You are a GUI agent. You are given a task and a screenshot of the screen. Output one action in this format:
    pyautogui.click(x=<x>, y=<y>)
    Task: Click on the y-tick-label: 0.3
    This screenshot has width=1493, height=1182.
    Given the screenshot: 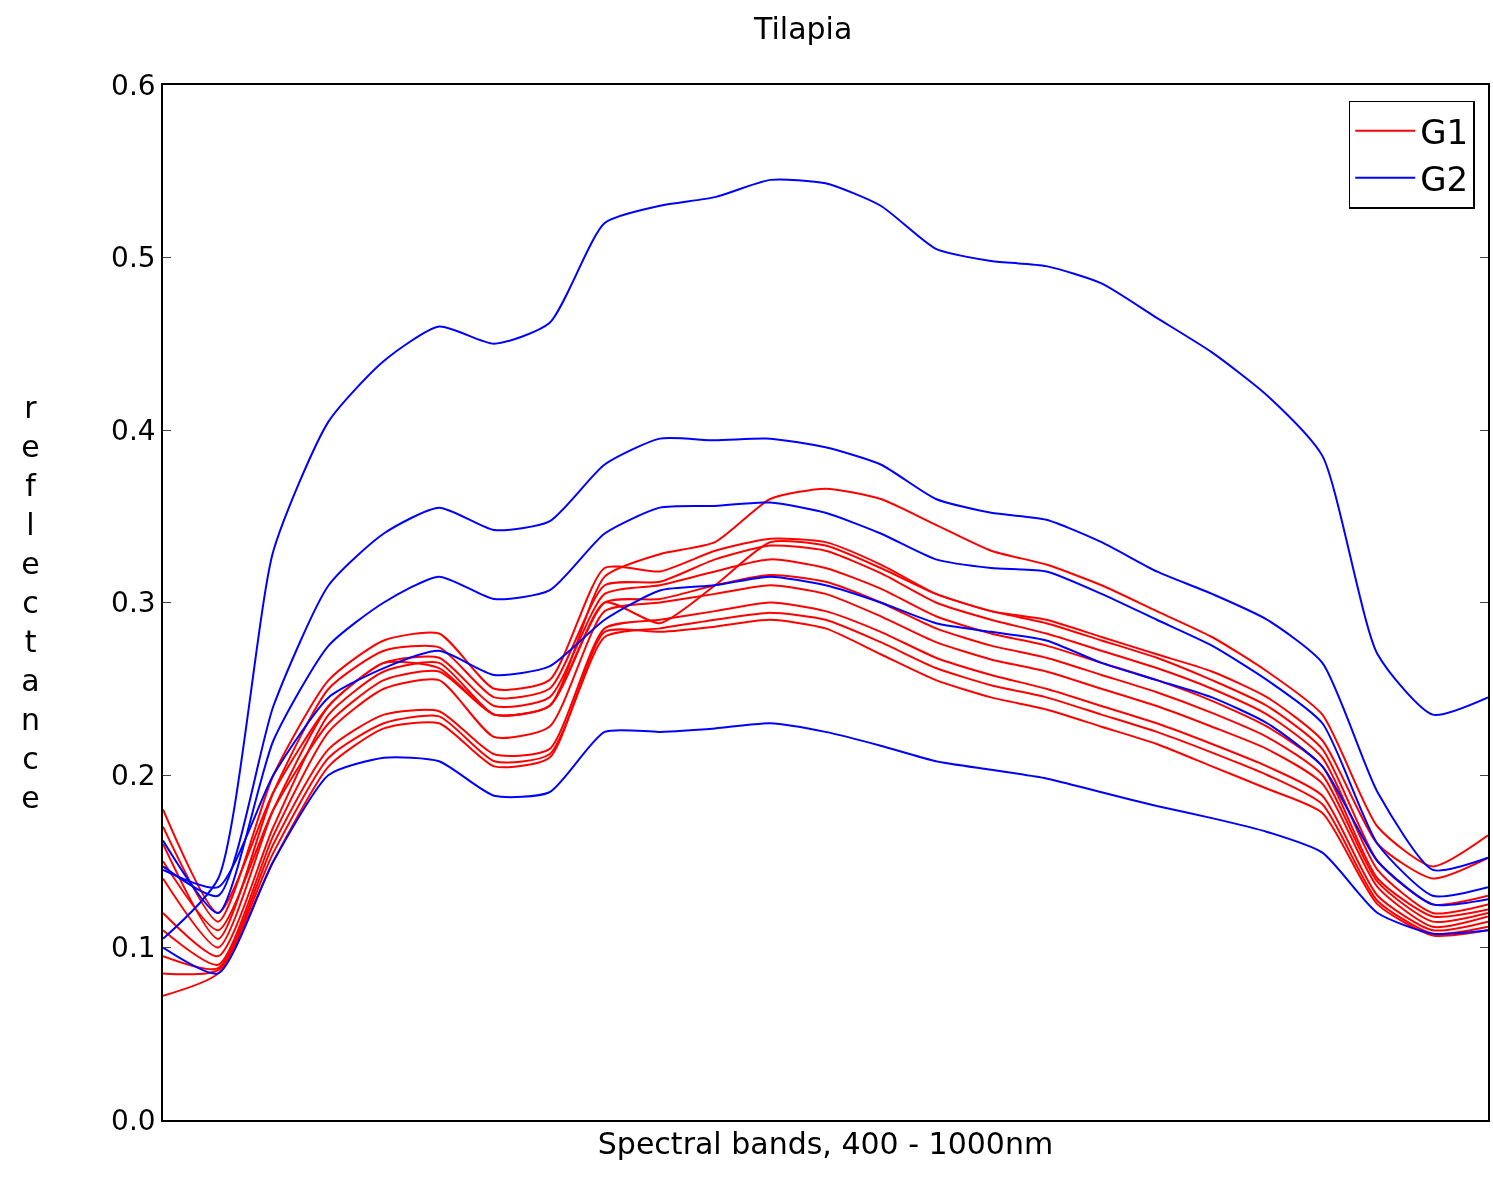 What is the action you would take?
    pyautogui.click(x=133, y=603)
    